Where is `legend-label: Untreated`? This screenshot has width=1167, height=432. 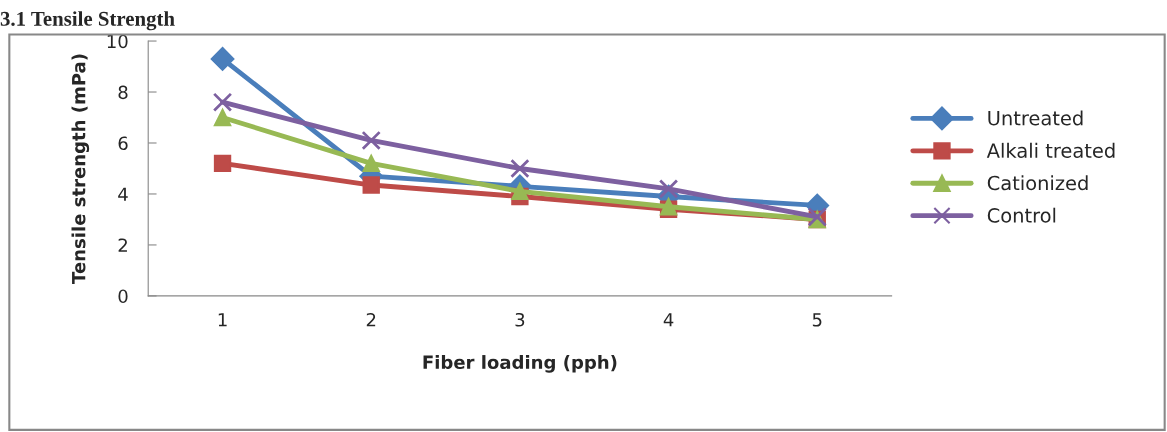
legend-label: Untreated is located at coordinates (1035, 118).